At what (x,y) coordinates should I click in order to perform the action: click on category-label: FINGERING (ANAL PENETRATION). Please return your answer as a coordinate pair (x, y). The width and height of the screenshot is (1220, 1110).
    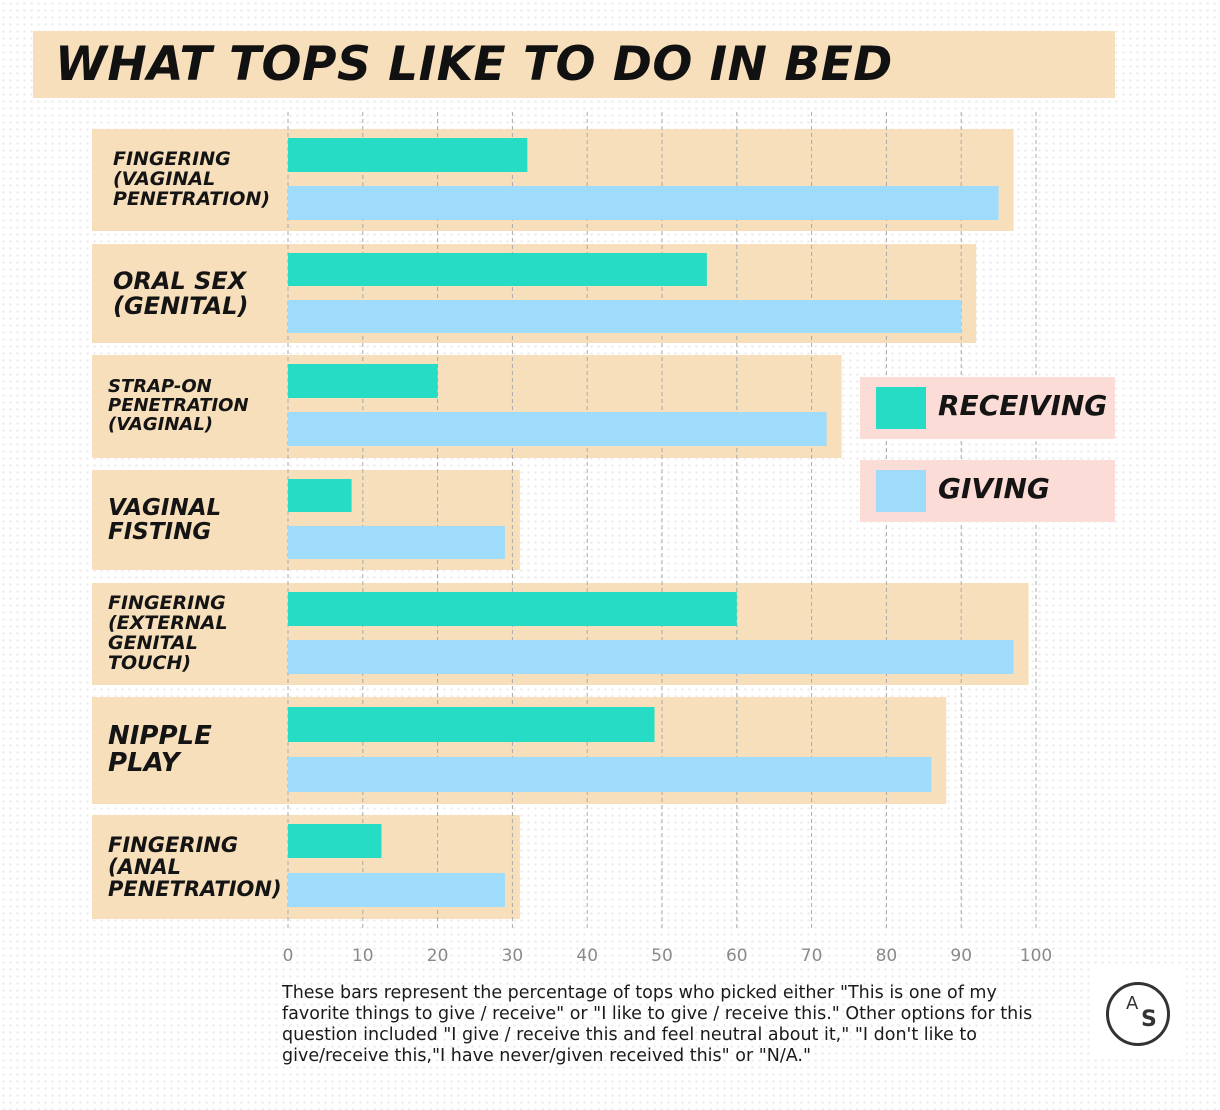
    Looking at the image, I should click on (195, 867).